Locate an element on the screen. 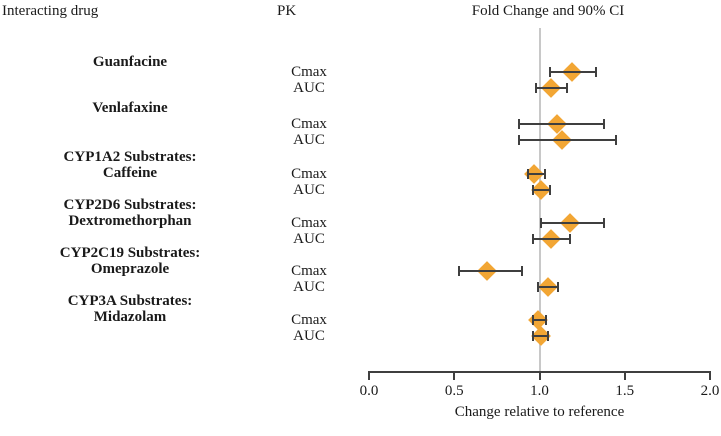 The image size is (721, 436). drug-label: Dextromethorphan is located at coordinates (130, 221).